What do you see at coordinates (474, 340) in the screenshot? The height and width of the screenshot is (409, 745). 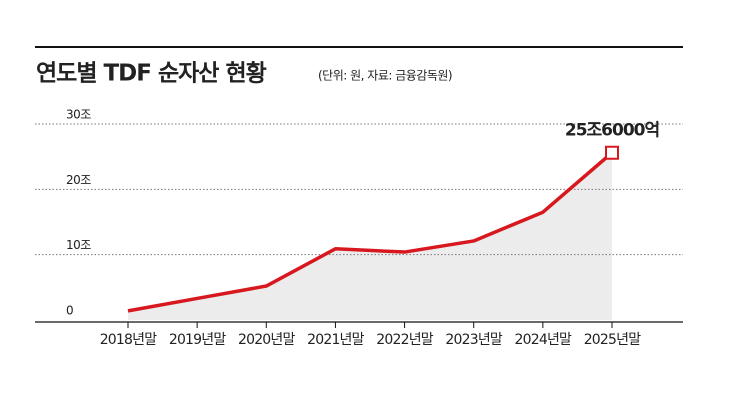 I see `x-tick-label: 2023년말` at bounding box center [474, 340].